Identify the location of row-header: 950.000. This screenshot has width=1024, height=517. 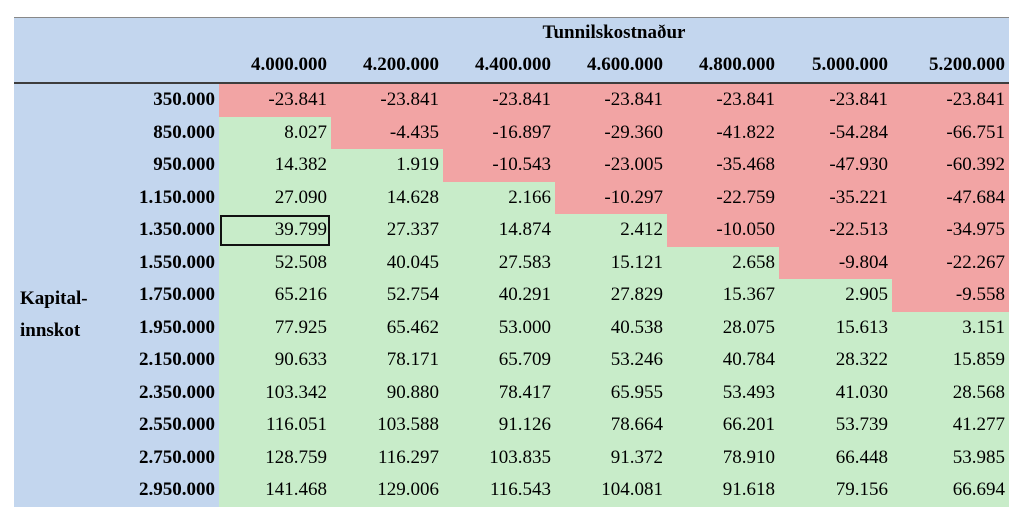
(166, 165).